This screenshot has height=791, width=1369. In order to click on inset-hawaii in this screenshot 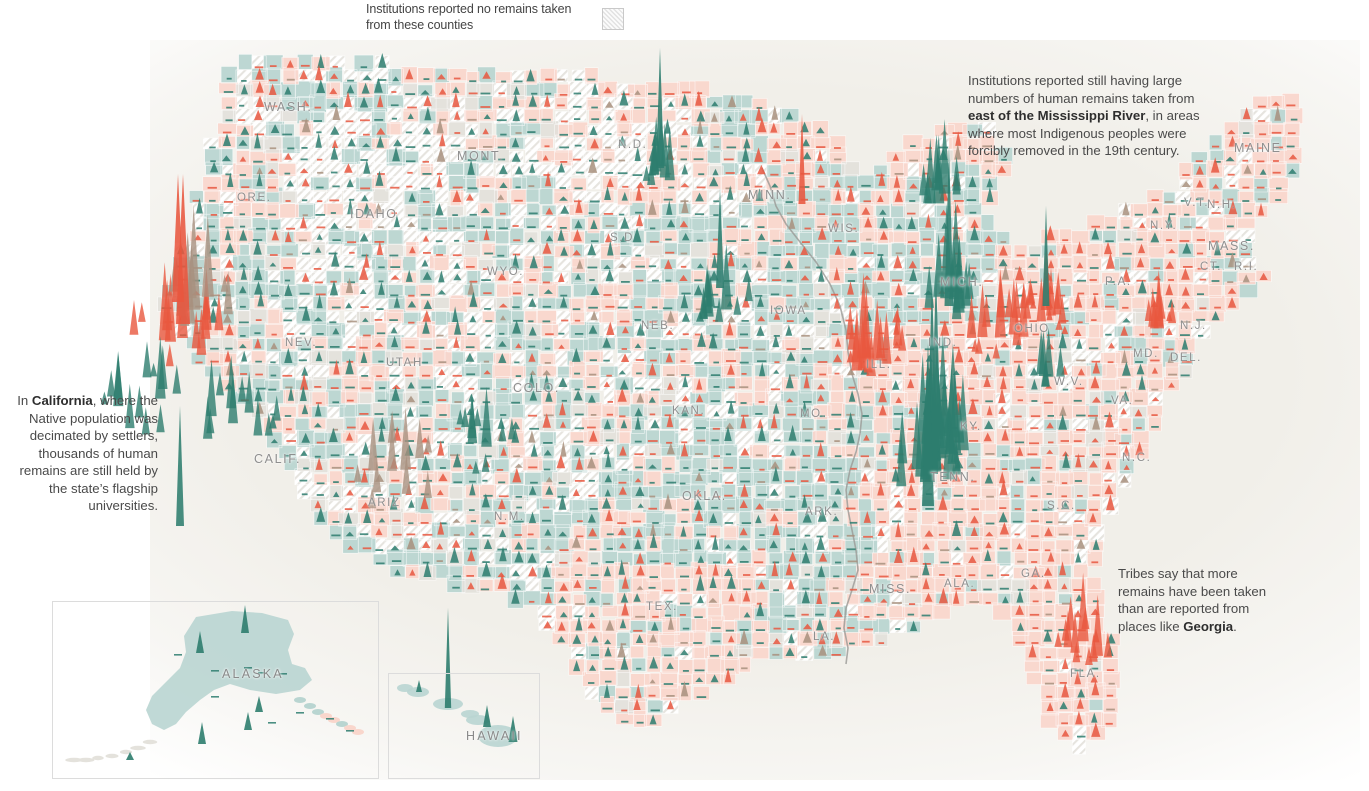, I will do `click(457, 677)`.